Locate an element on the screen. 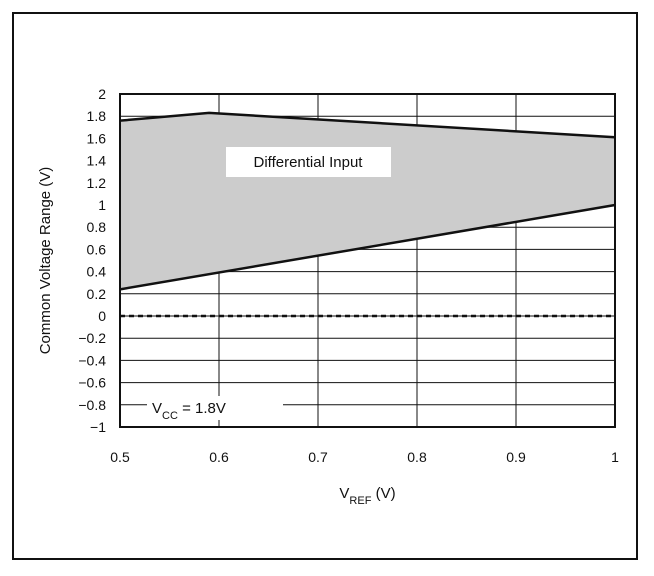 Image resolution: width=654 pixels, height=576 pixels. y-tick-label: 1.2 is located at coordinates (97, 183).